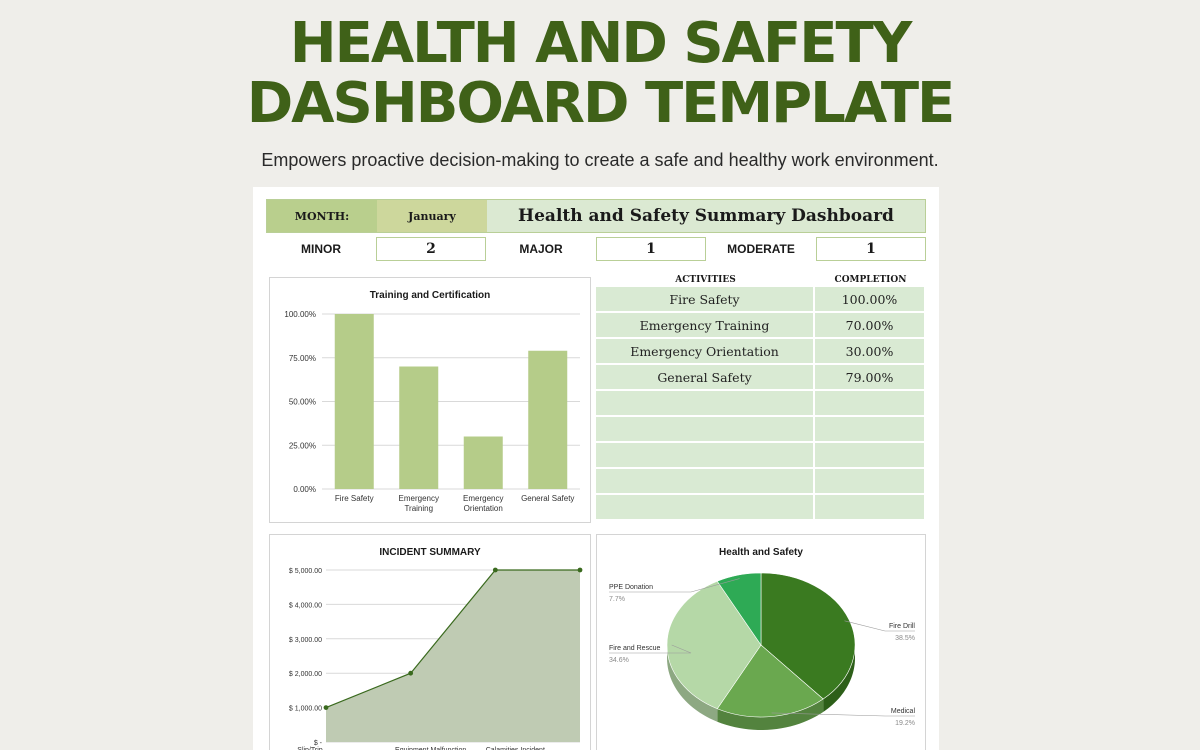 This screenshot has height=750, width=1200. What do you see at coordinates (705, 352) in the screenshot?
I see `activity-cell: Emergency Orientation` at bounding box center [705, 352].